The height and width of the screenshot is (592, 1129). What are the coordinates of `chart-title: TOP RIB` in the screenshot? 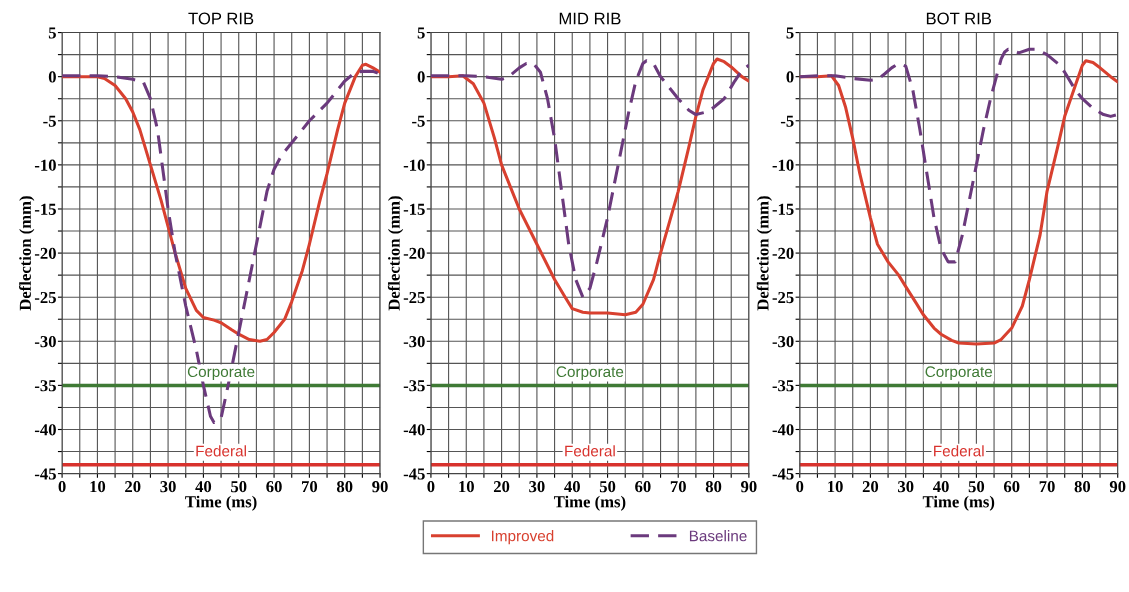 It's located at (221, 18).